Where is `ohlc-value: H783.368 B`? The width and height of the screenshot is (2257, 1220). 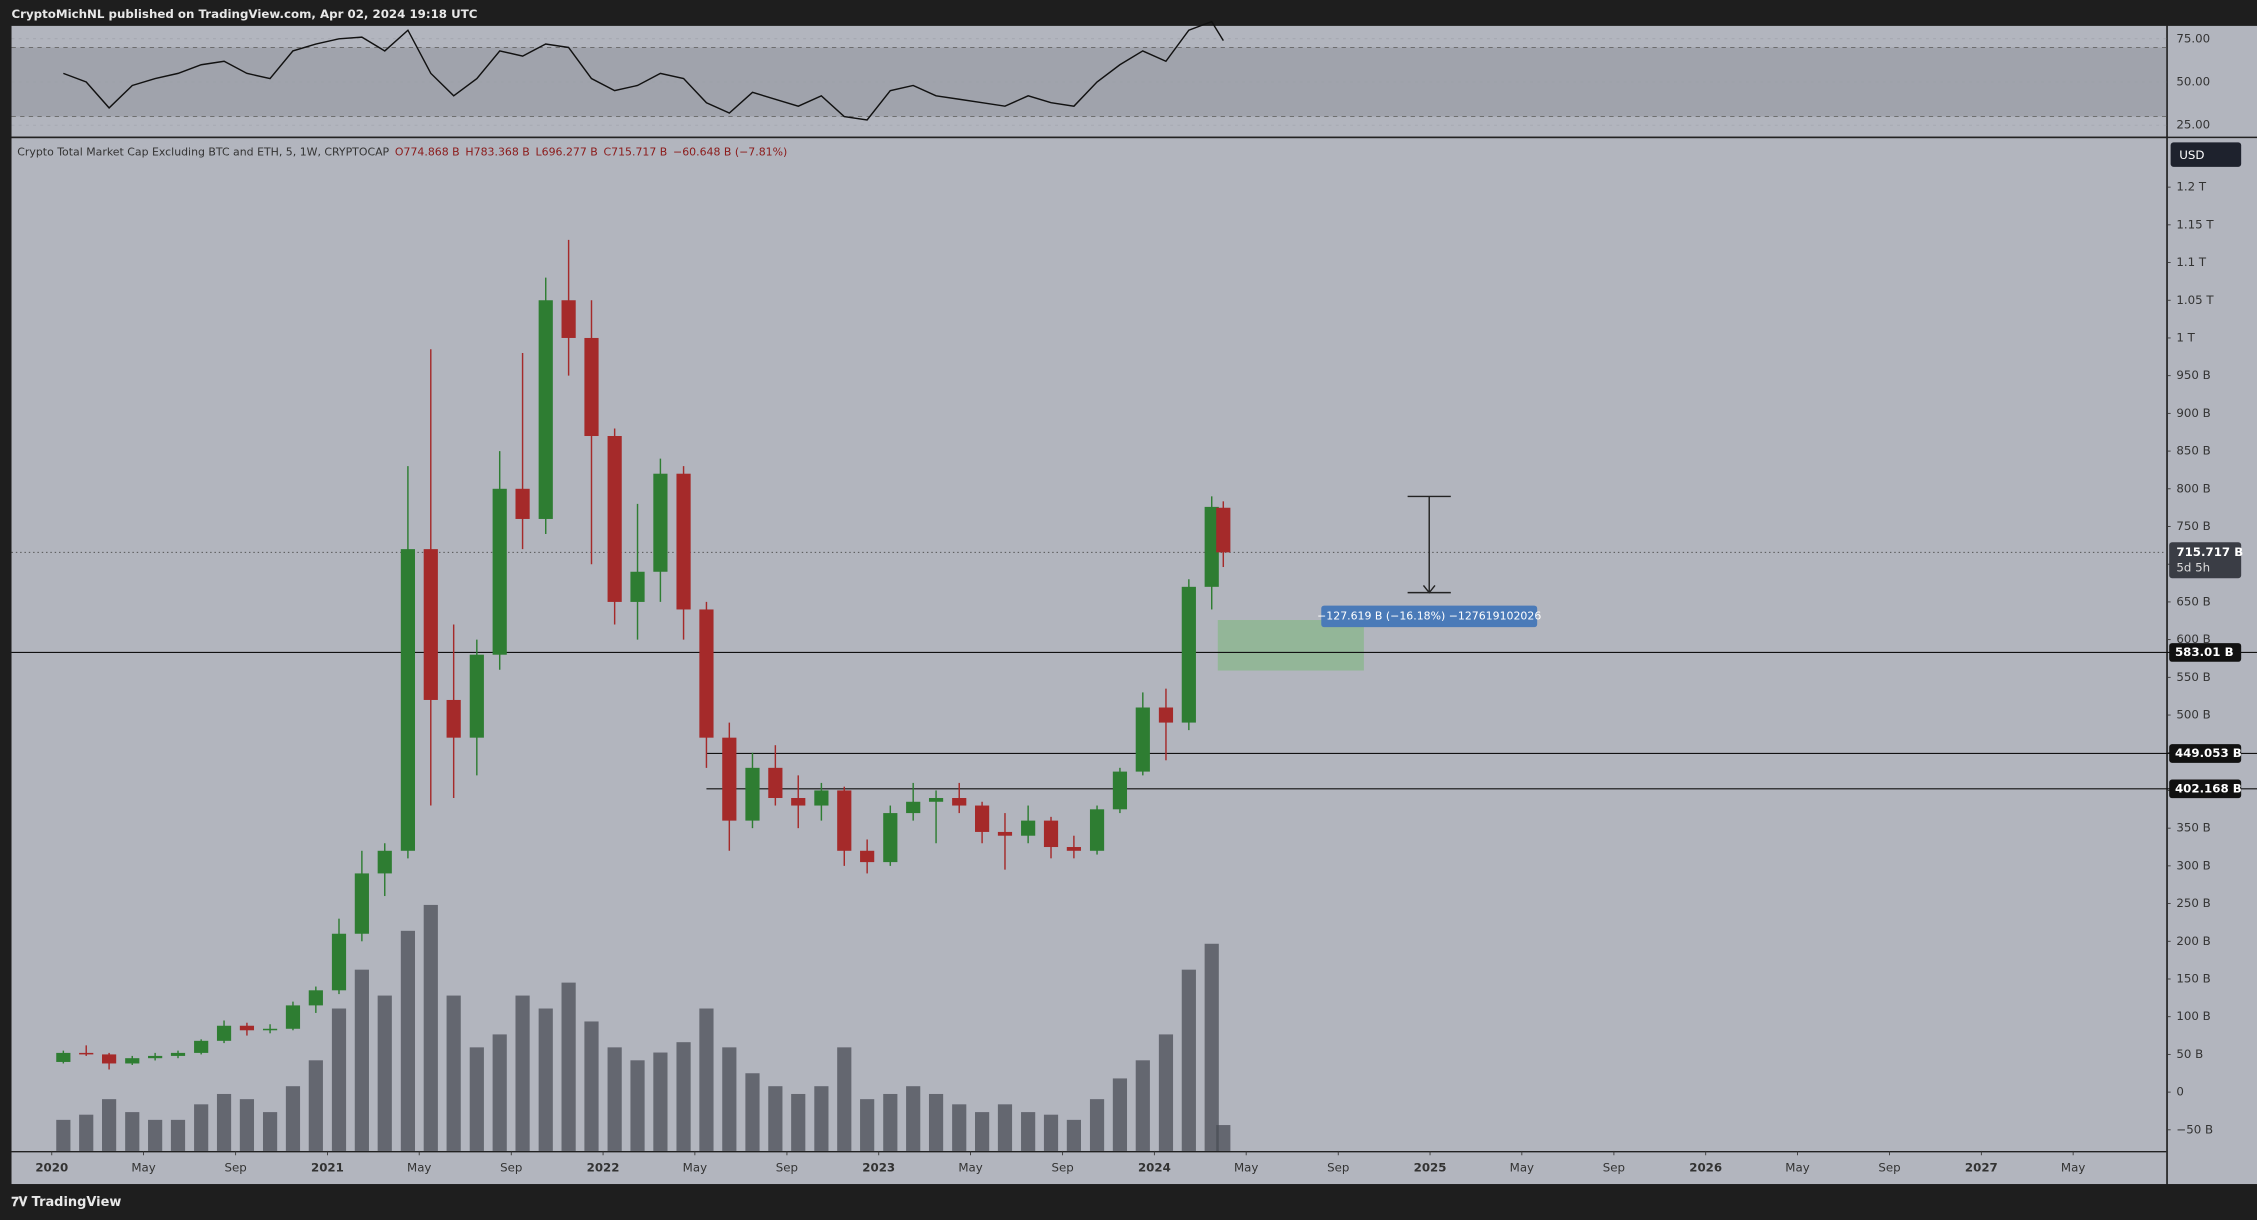
ohlc-value: H783.368 B is located at coordinates (497, 152).